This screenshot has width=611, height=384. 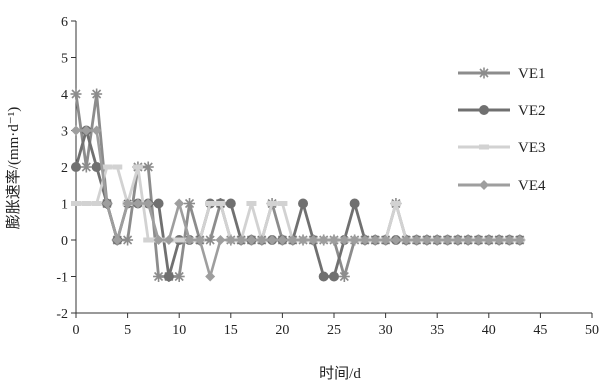 I want to click on x-tick-label: 5, so click(x=127, y=330).